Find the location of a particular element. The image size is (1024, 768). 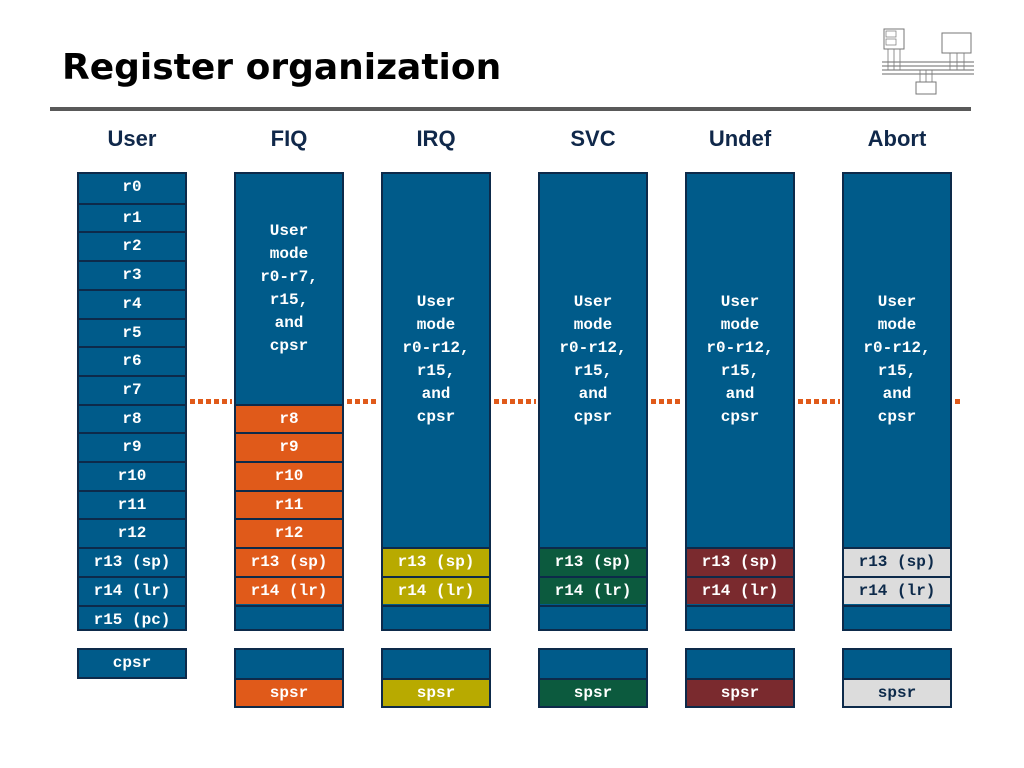

undef-shared-registers-note: User mode r0-r12, r15, and cpsr is located at coordinates (740, 360).